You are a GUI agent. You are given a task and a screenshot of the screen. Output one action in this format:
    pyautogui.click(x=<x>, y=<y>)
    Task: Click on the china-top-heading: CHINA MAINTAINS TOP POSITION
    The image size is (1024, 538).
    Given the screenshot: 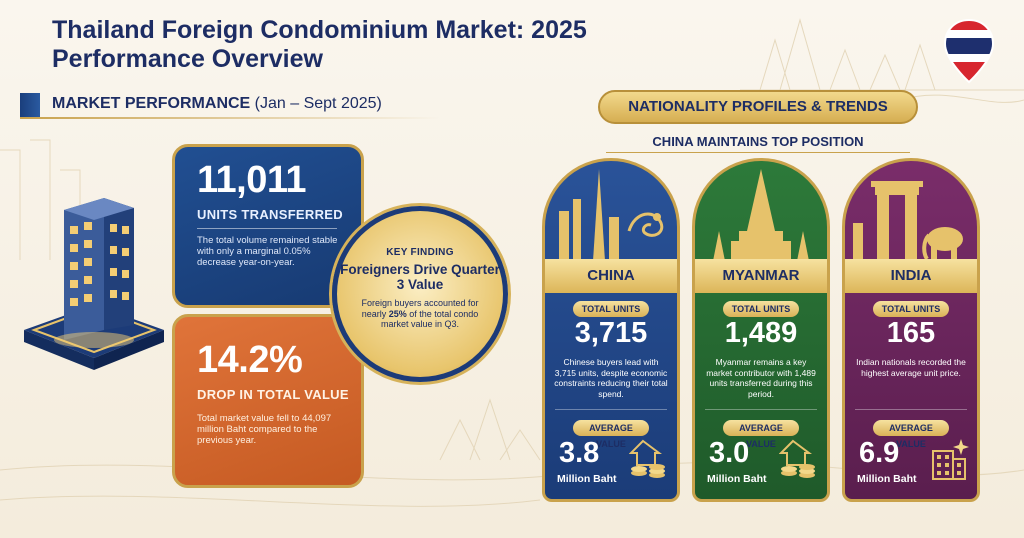 What is the action you would take?
    pyautogui.click(x=758, y=141)
    